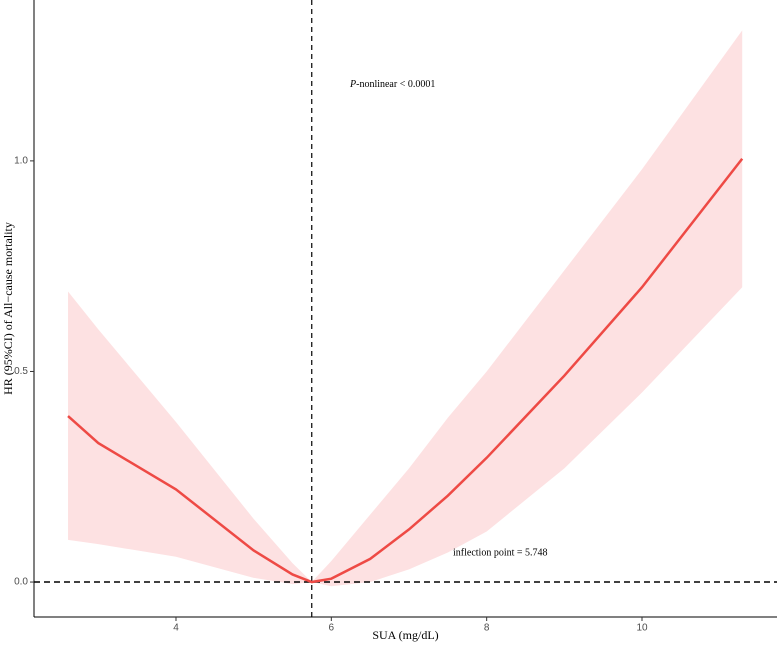 This screenshot has height=646, width=777. Describe the element at coordinates (395, 84) in the screenshot. I see `p-rest: -nonlinear < 0.0001` at that location.